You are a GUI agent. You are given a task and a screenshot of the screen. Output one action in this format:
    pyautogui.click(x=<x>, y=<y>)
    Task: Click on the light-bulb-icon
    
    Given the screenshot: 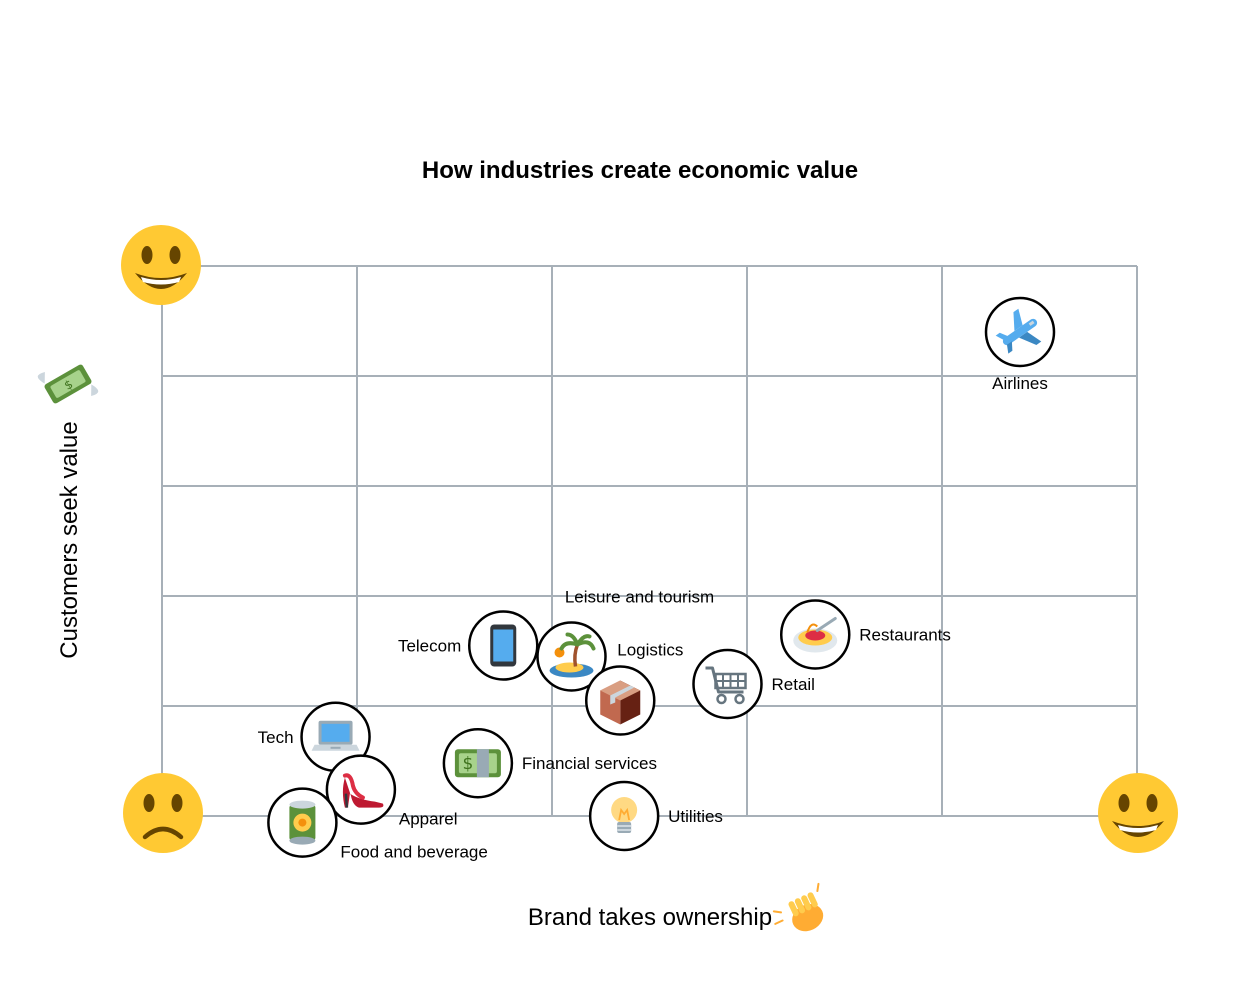 What is the action you would take?
    pyautogui.click(x=624, y=815)
    